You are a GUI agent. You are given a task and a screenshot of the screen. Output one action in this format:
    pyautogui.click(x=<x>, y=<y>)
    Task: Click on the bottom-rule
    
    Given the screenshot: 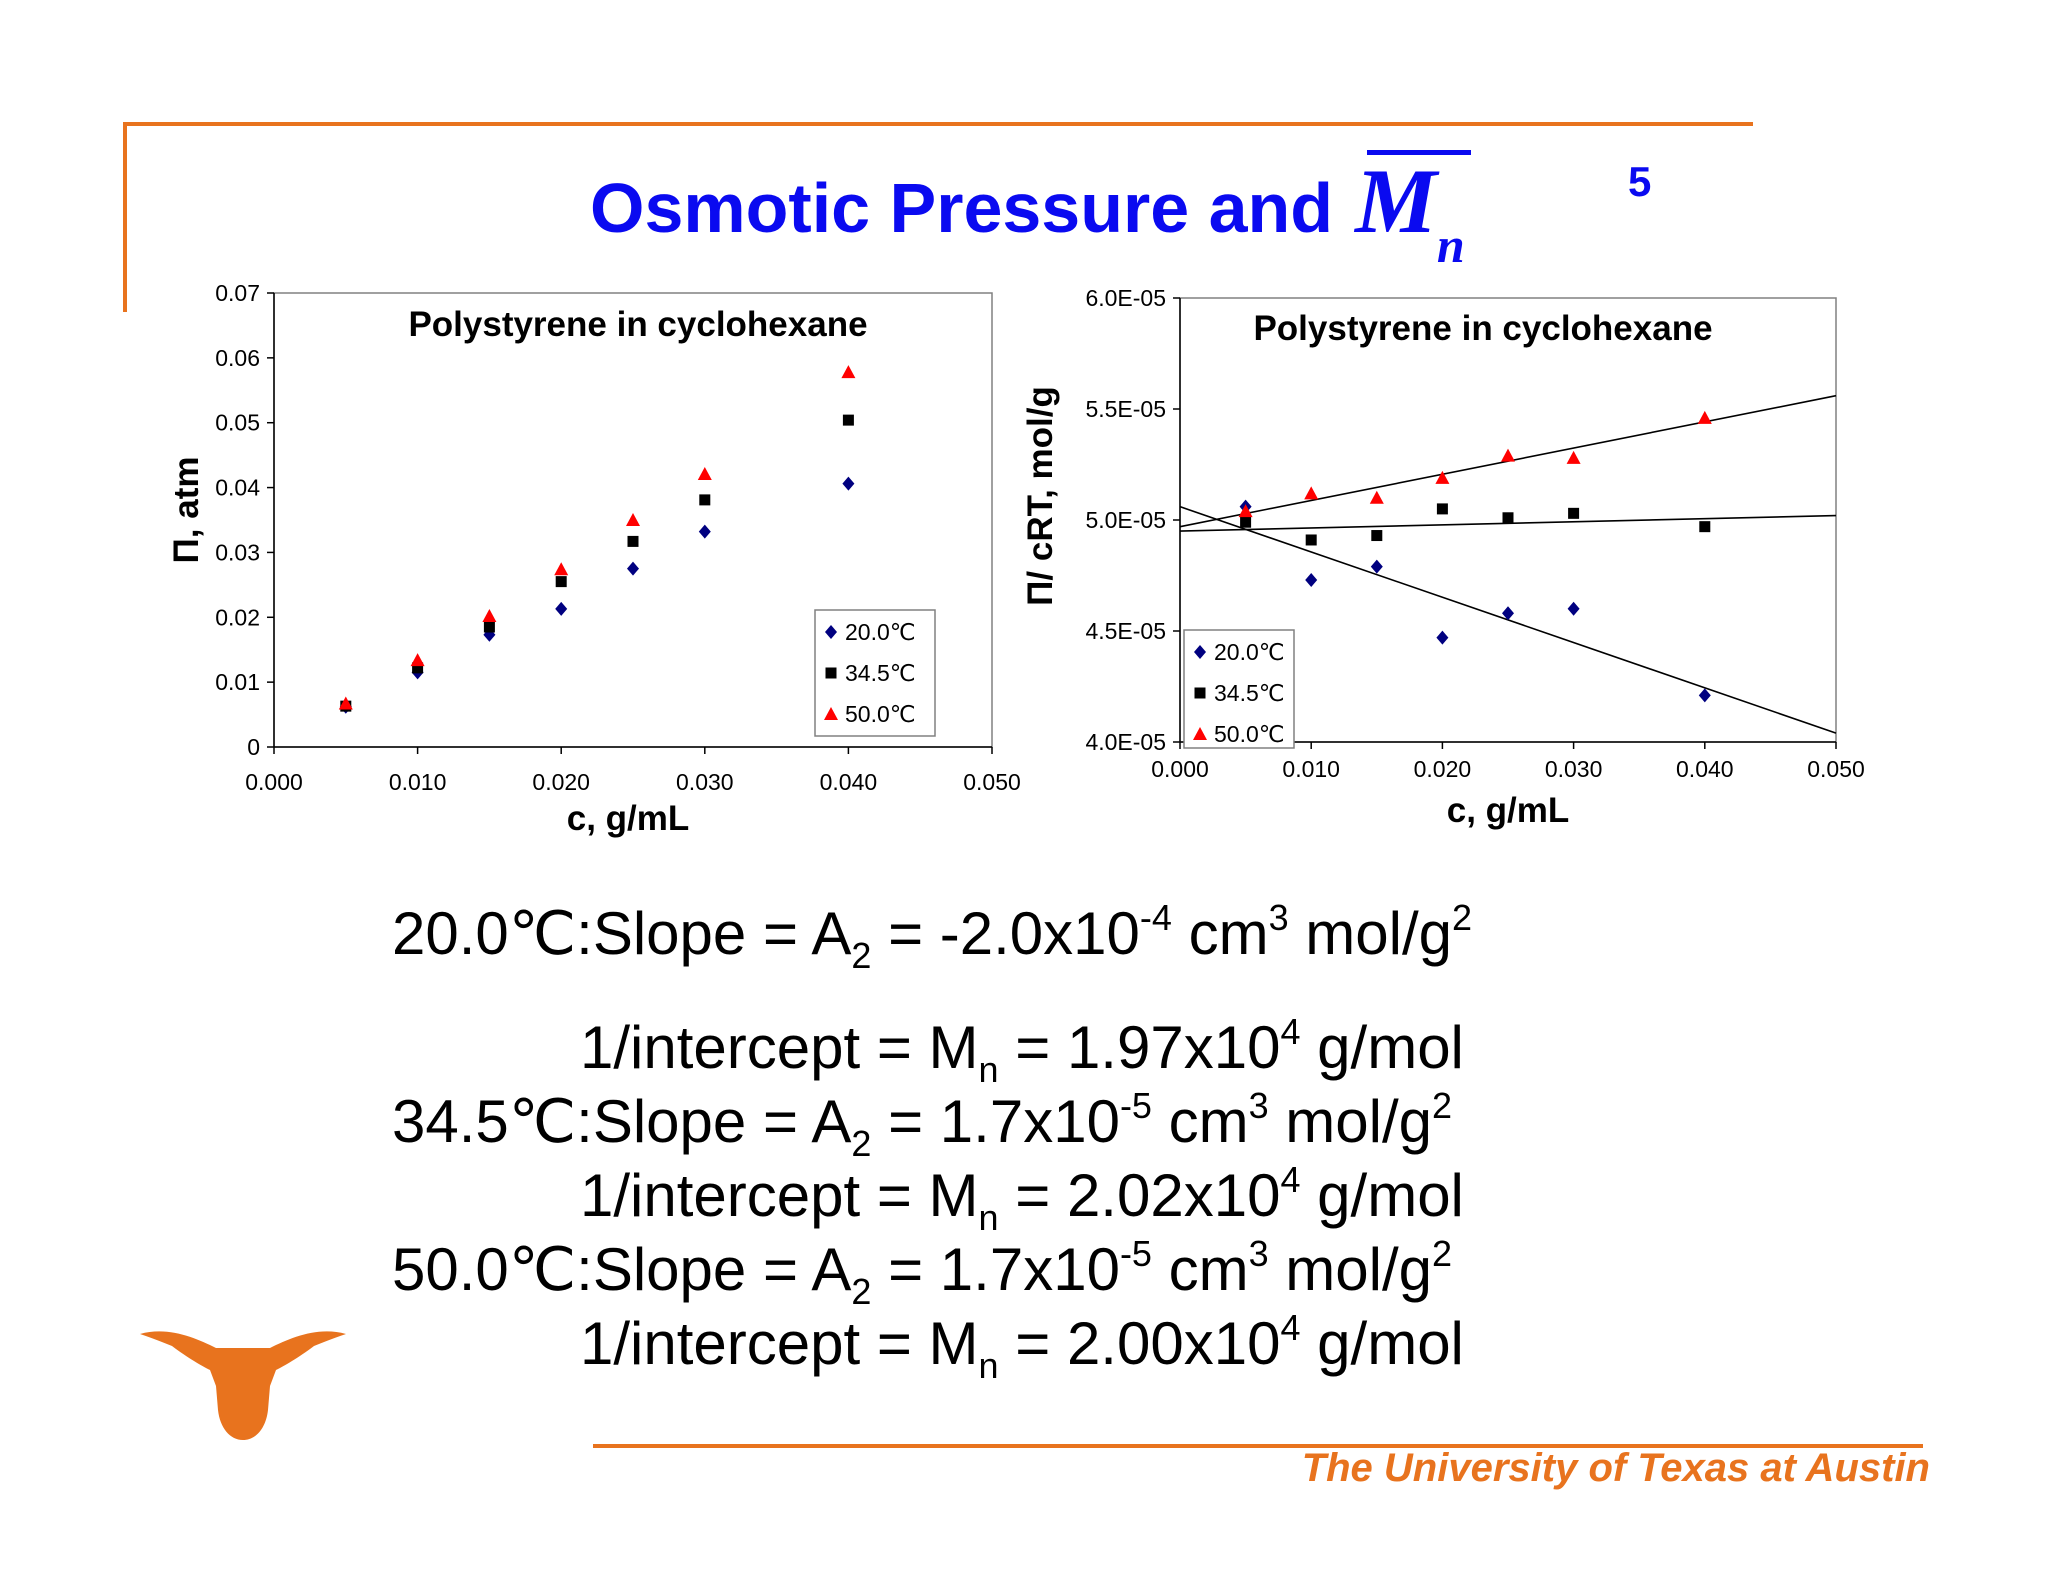 What is the action you would take?
    pyautogui.click(x=1258, y=1446)
    